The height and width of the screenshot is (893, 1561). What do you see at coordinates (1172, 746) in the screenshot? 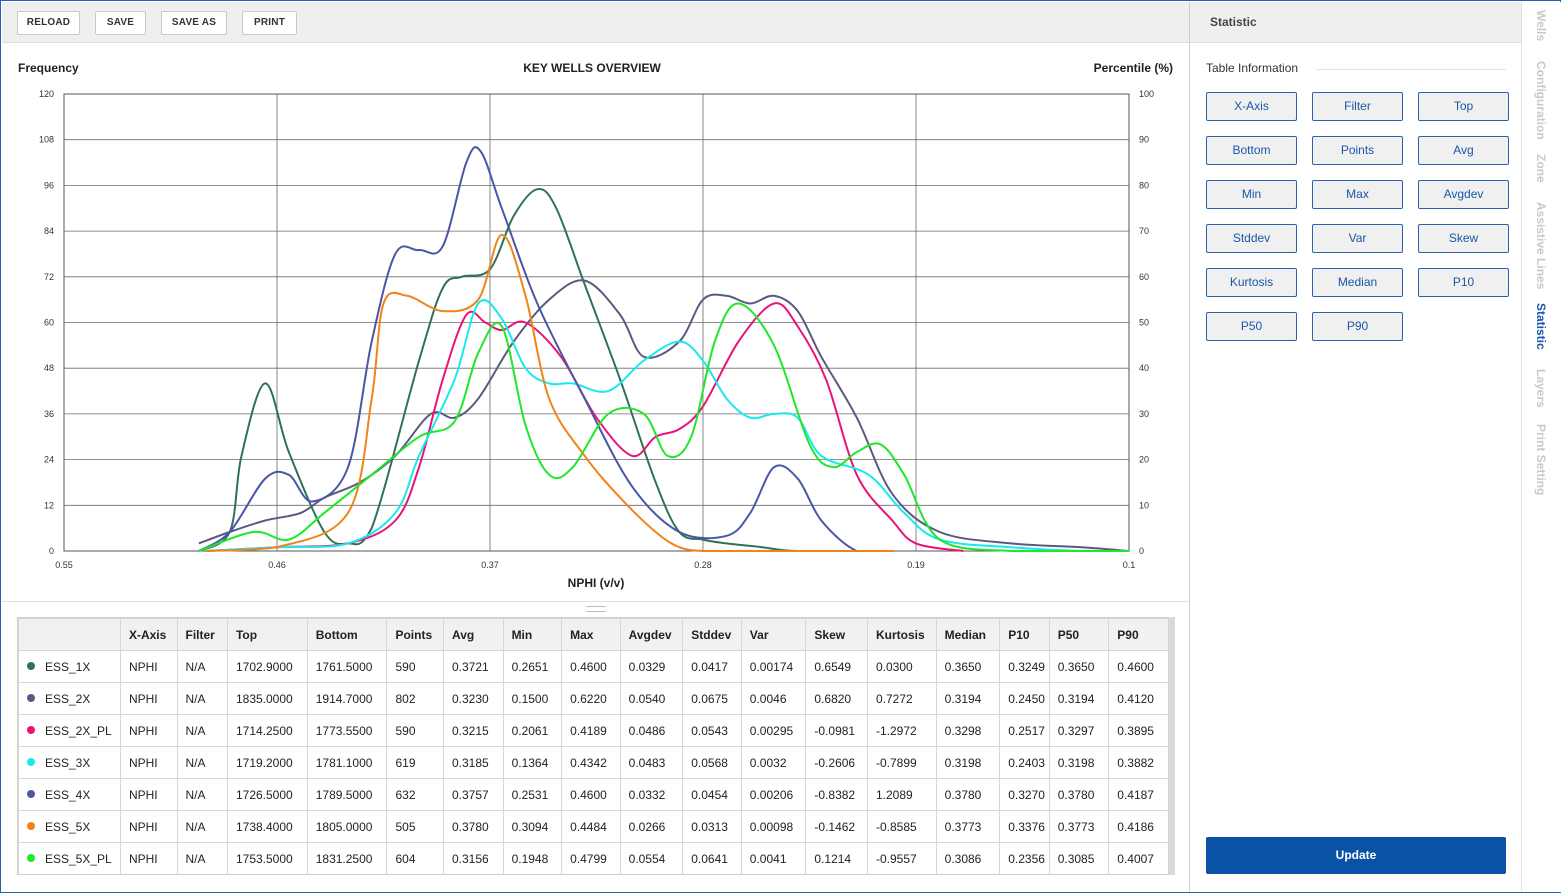
I see `table-scrollbar` at bounding box center [1172, 746].